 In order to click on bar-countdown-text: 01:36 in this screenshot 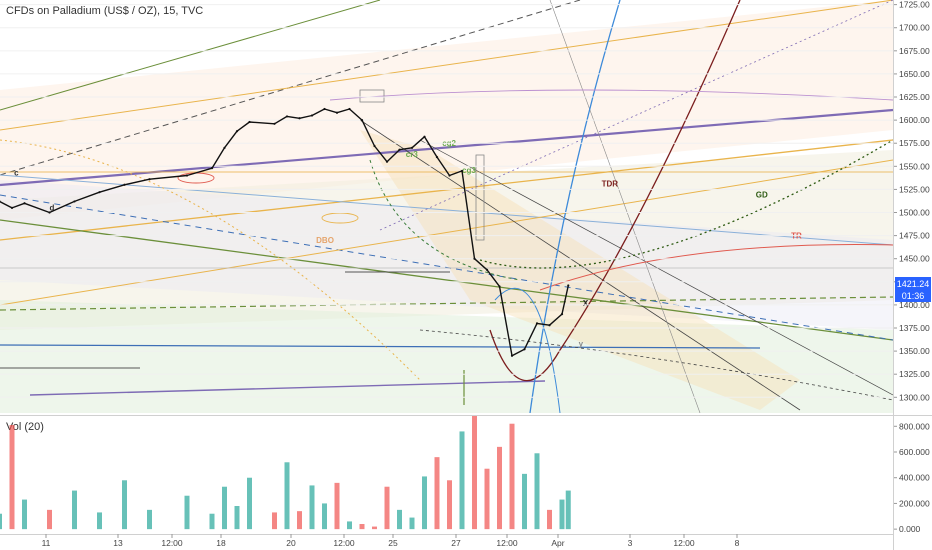, I will do `click(913, 296)`.